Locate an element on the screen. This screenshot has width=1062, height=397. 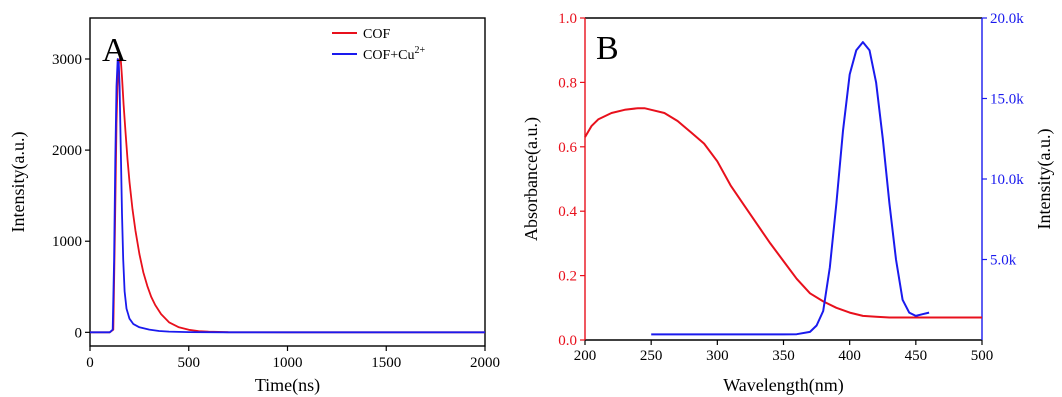
y-tick-label-a: 3000 is located at coordinates (67, 60).